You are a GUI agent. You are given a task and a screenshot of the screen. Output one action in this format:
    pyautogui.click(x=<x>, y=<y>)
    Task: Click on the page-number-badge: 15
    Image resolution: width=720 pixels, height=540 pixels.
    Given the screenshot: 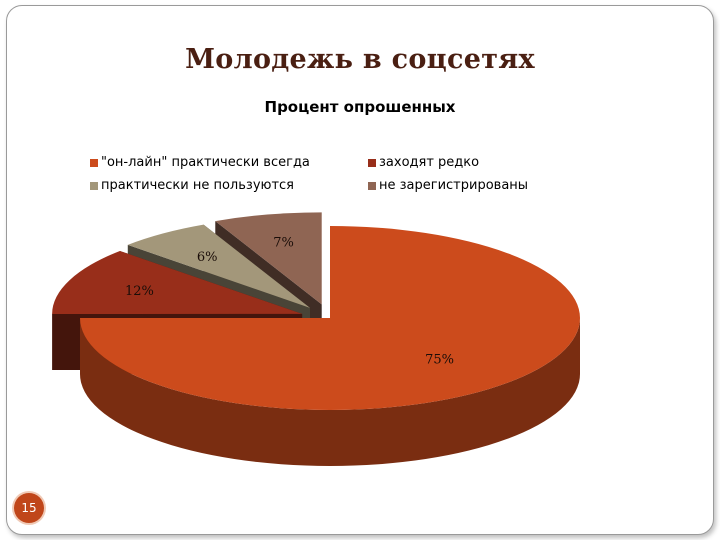 What is the action you would take?
    pyautogui.click(x=29, y=508)
    